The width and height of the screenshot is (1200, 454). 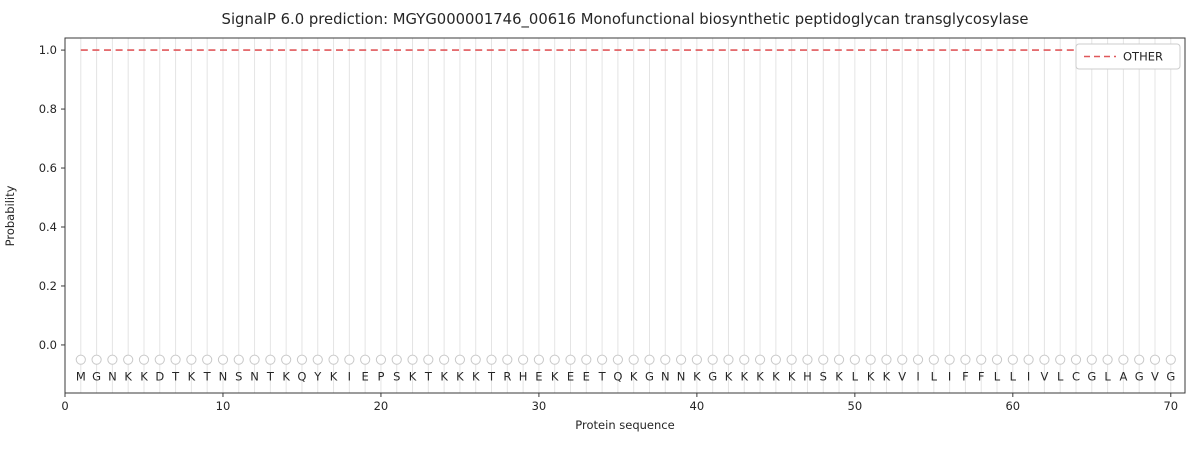 I want to click on y-tick-label: 0.0, so click(x=48, y=345).